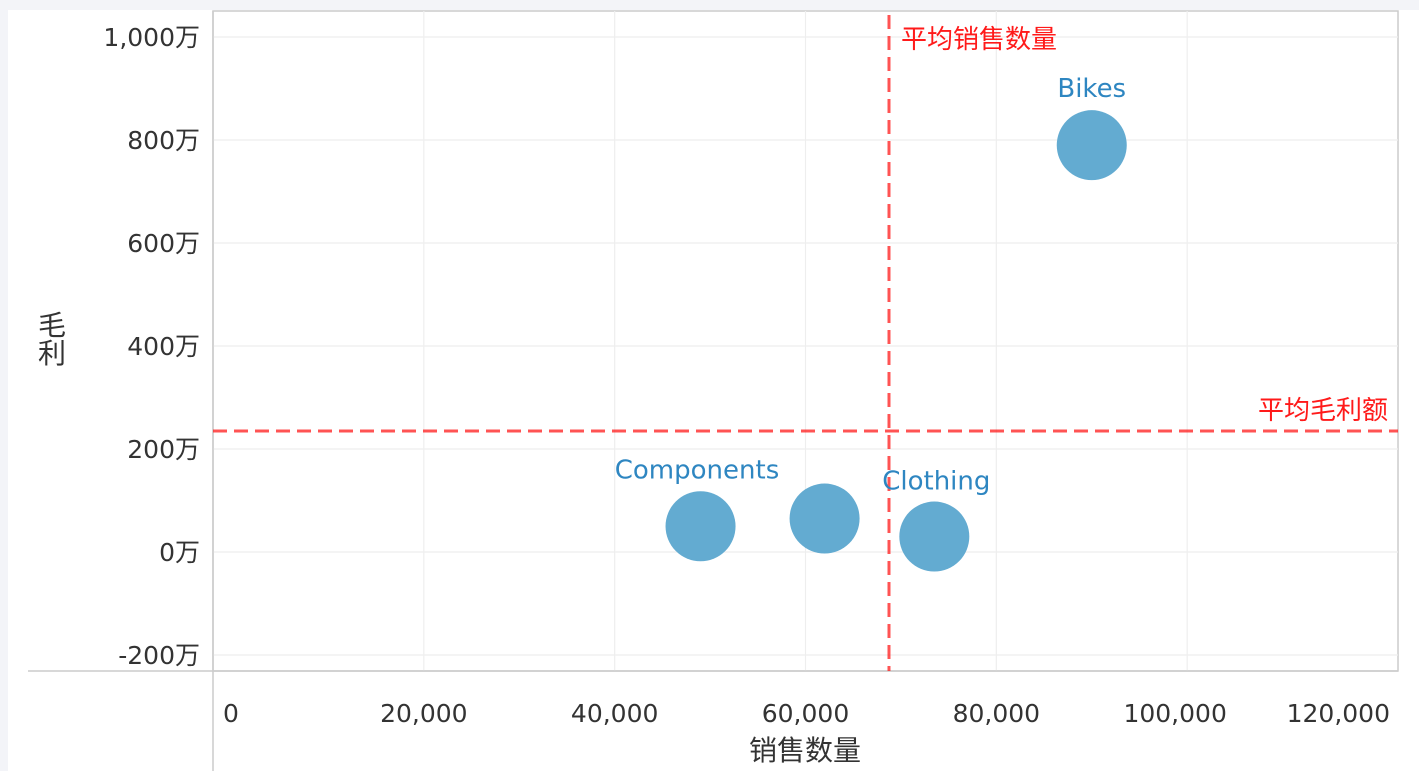 This screenshot has height=771, width=1419. I want to click on y-tick-label: 800万, so click(163, 140).